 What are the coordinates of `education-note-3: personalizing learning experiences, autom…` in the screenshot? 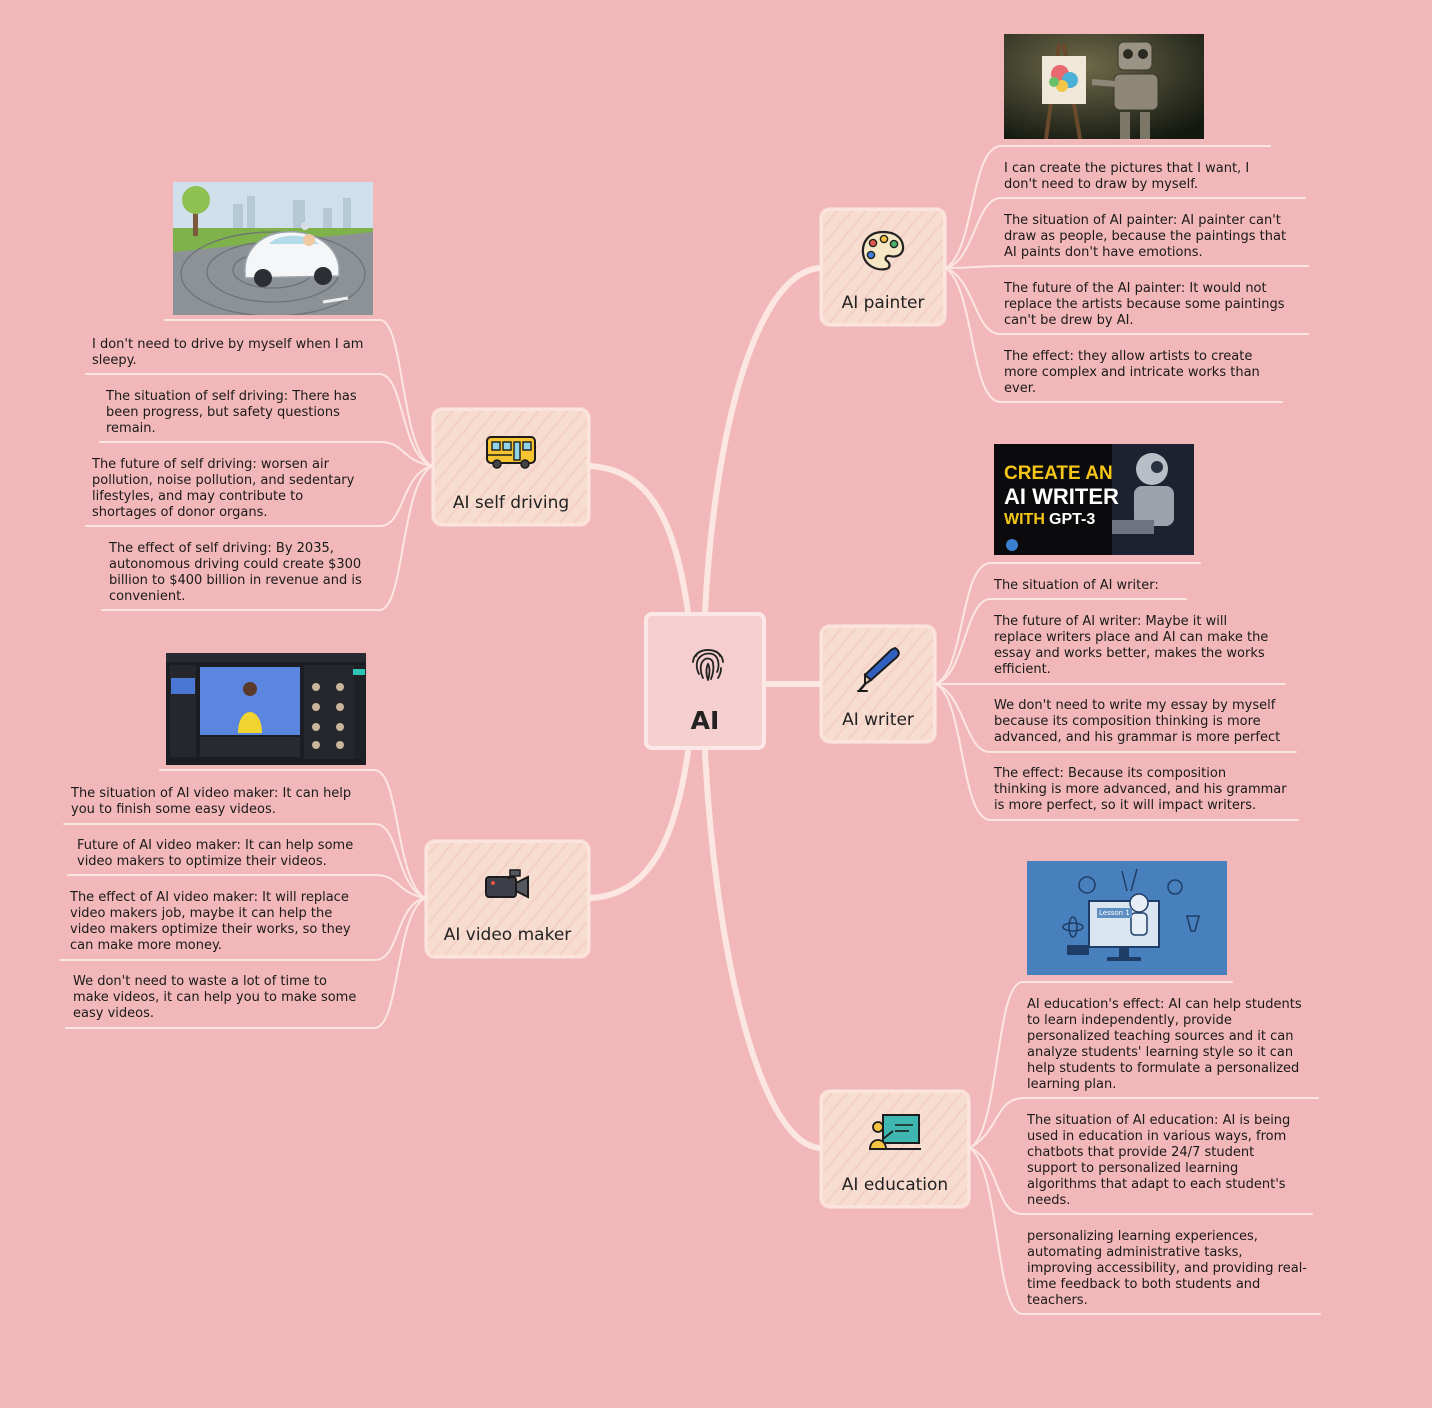 It's located at (1167, 1268).